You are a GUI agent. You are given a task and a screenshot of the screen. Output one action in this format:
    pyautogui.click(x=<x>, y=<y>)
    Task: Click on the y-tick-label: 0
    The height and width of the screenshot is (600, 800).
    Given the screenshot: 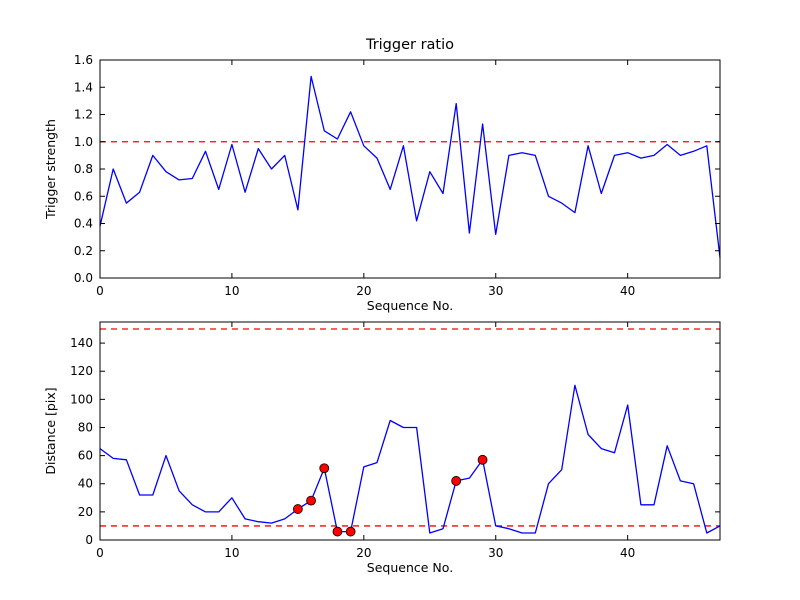 What is the action you would take?
    pyautogui.click(x=89, y=540)
    